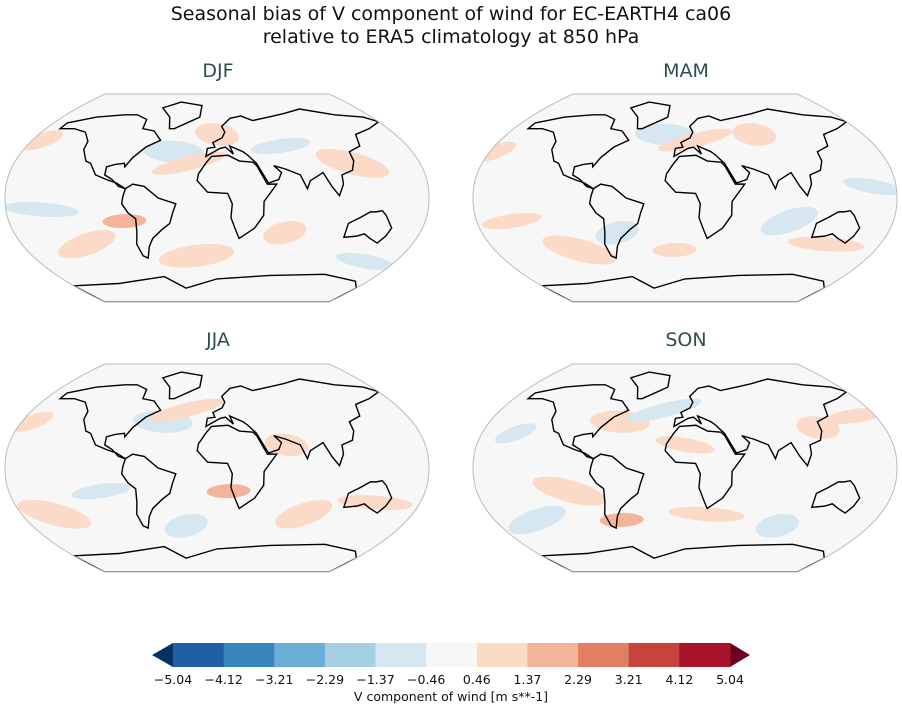 Image resolution: width=902 pixels, height=707 pixels. I want to click on map-mam, so click(685, 198).